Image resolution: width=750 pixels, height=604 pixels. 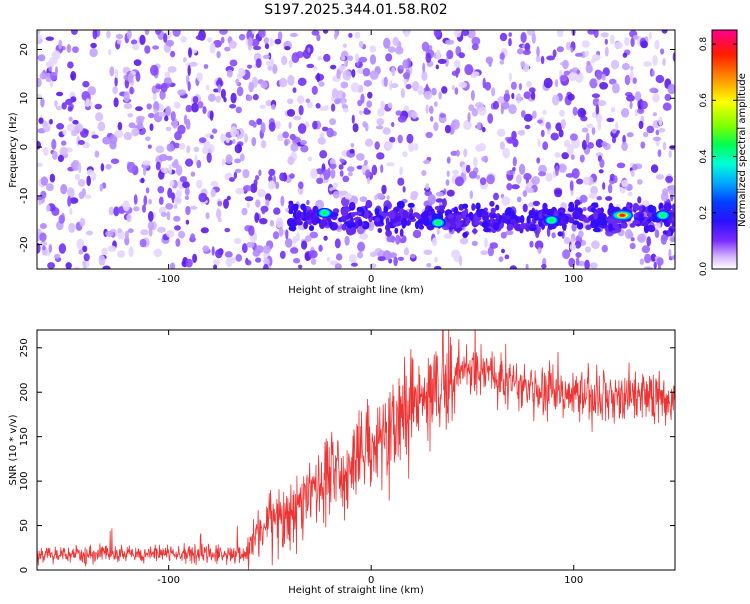 I want to click on heatmap-x-tick-label: -100, so click(x=168, y=279).